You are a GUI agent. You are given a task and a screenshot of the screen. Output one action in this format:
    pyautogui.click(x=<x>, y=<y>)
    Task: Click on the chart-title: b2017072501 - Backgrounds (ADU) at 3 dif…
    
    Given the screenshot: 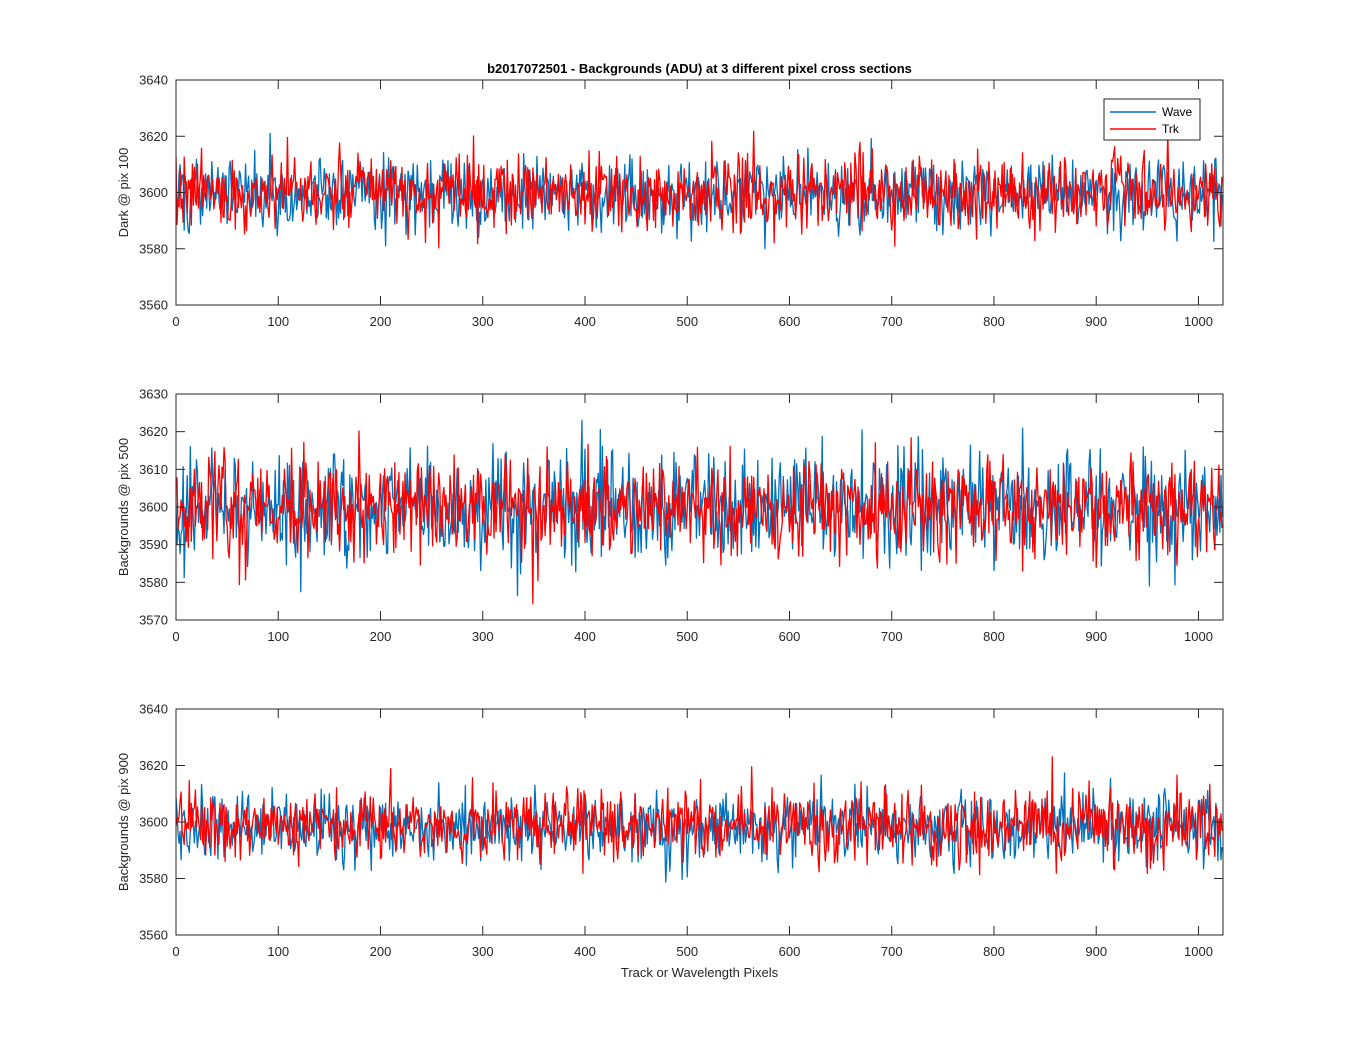 What is the action you would take?
    pyautogui.click(x=699, y=68)
    